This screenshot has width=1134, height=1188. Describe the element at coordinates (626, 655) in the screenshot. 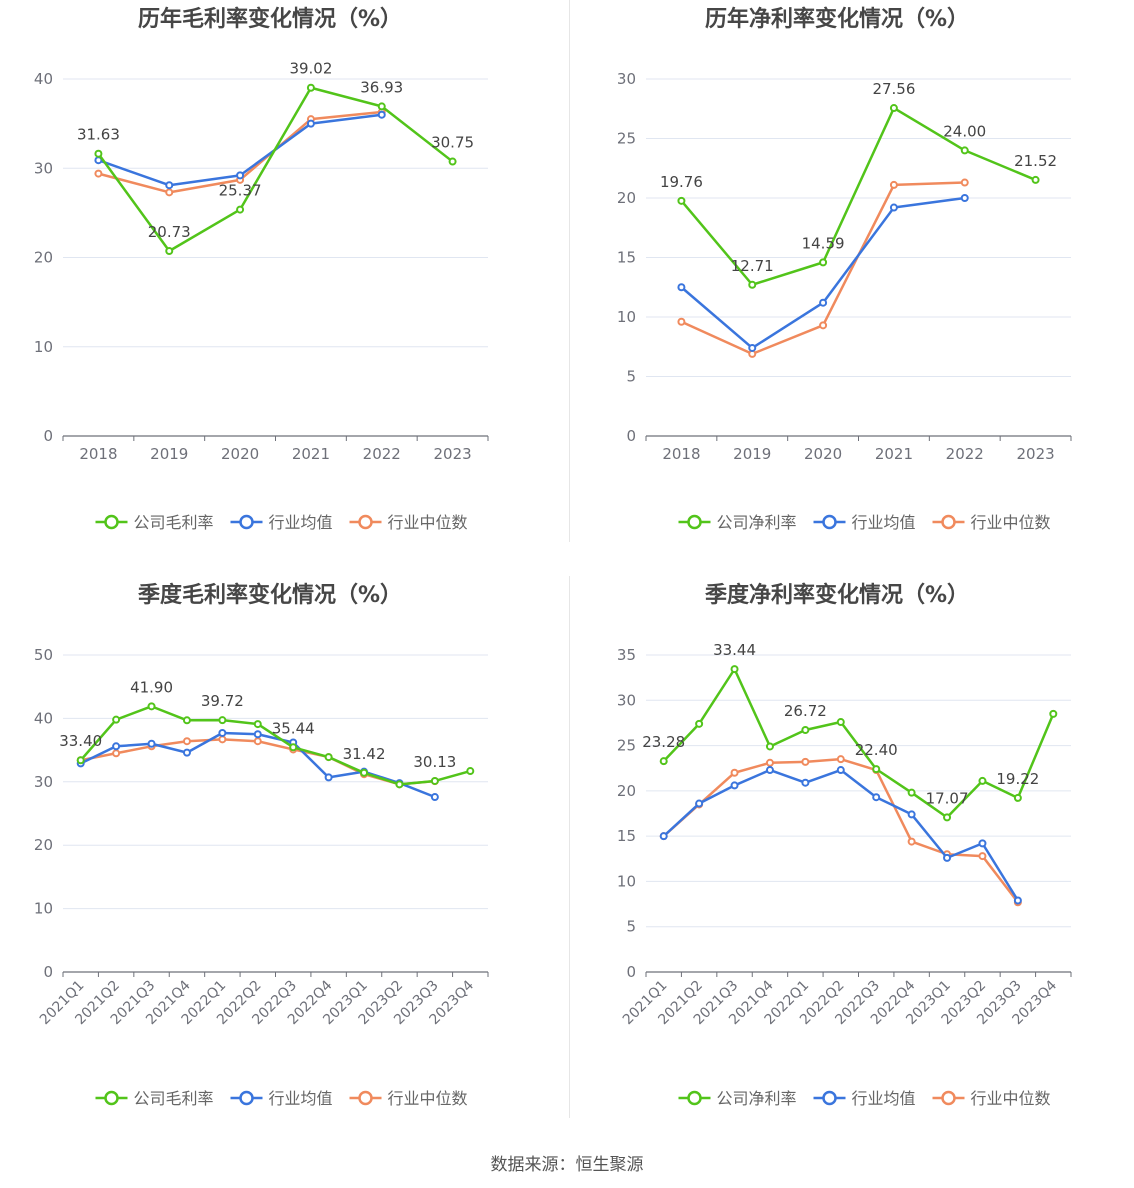

I see `y-tick-label: 35` at that location.